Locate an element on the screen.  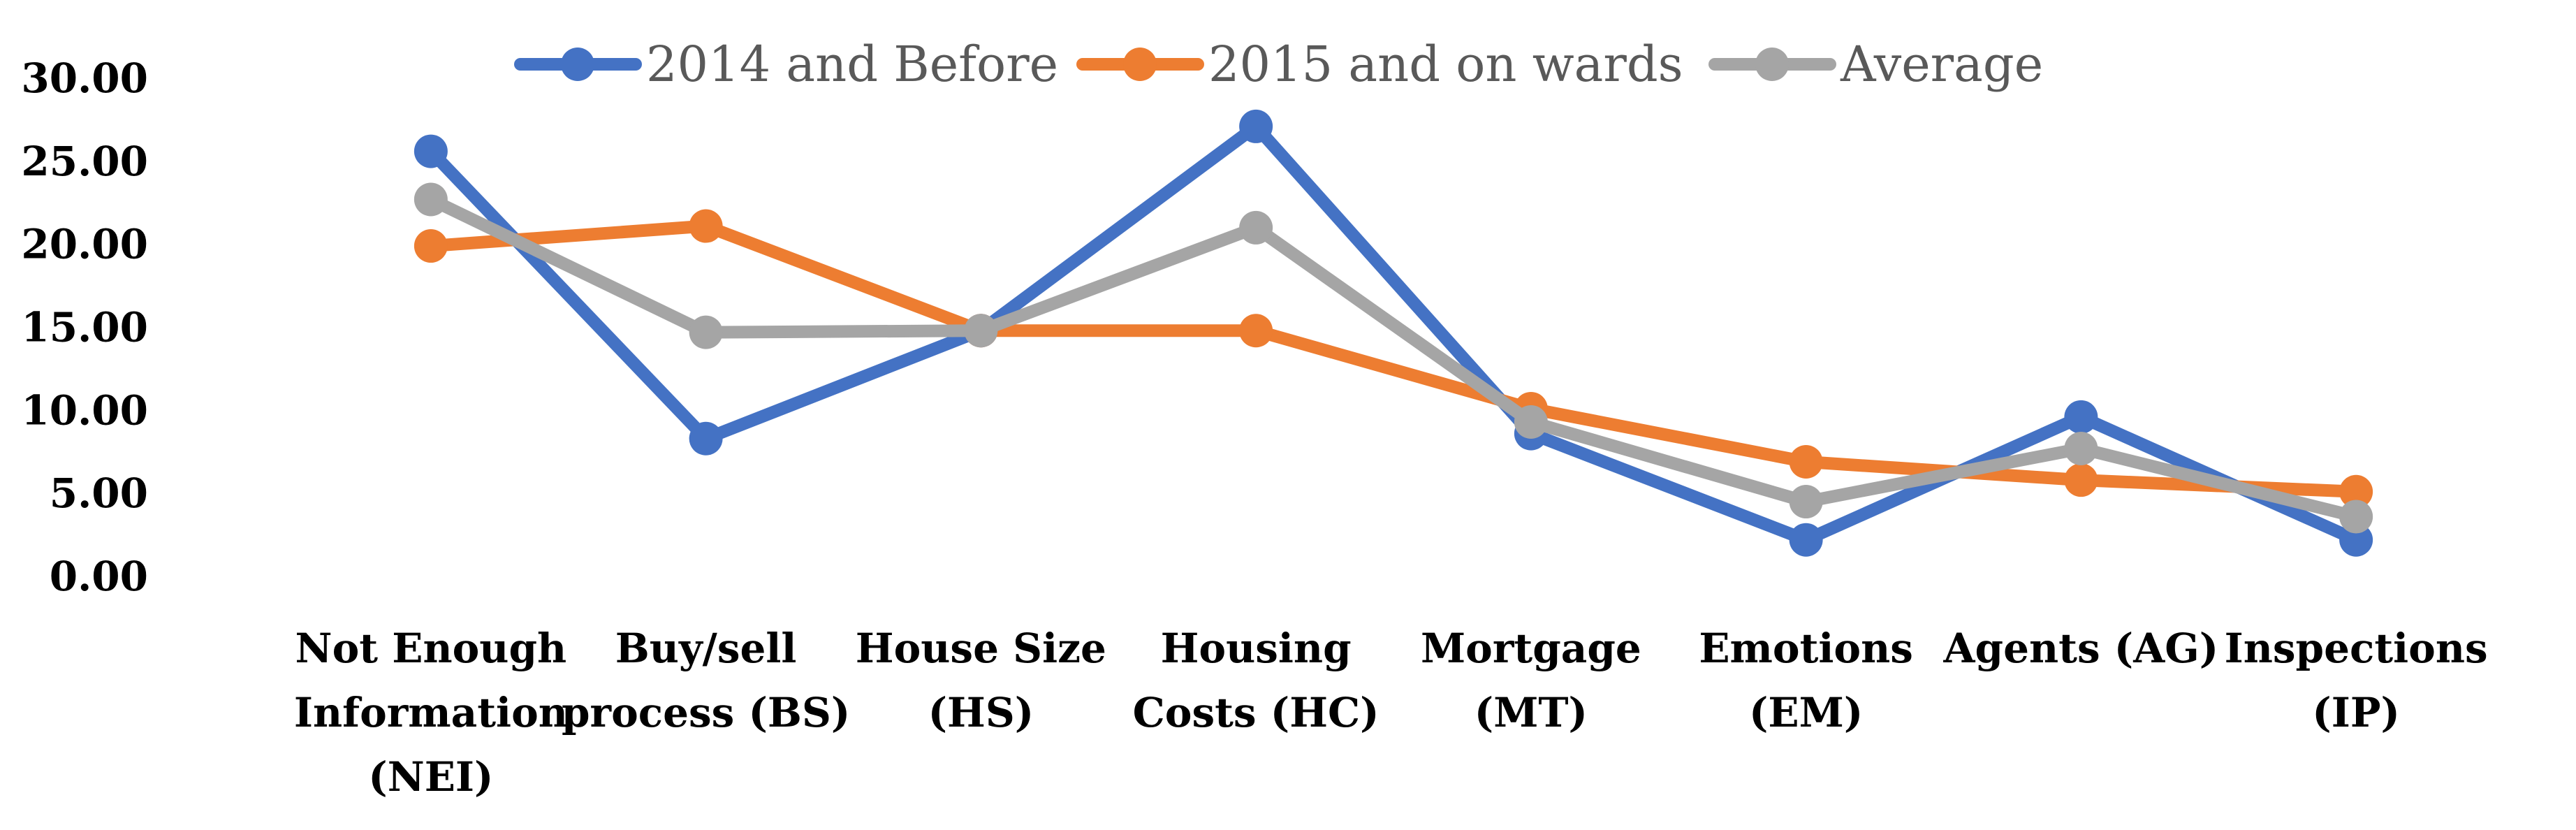
x-category-label: Emotions (EM) is located at coordinates (1806, 680).